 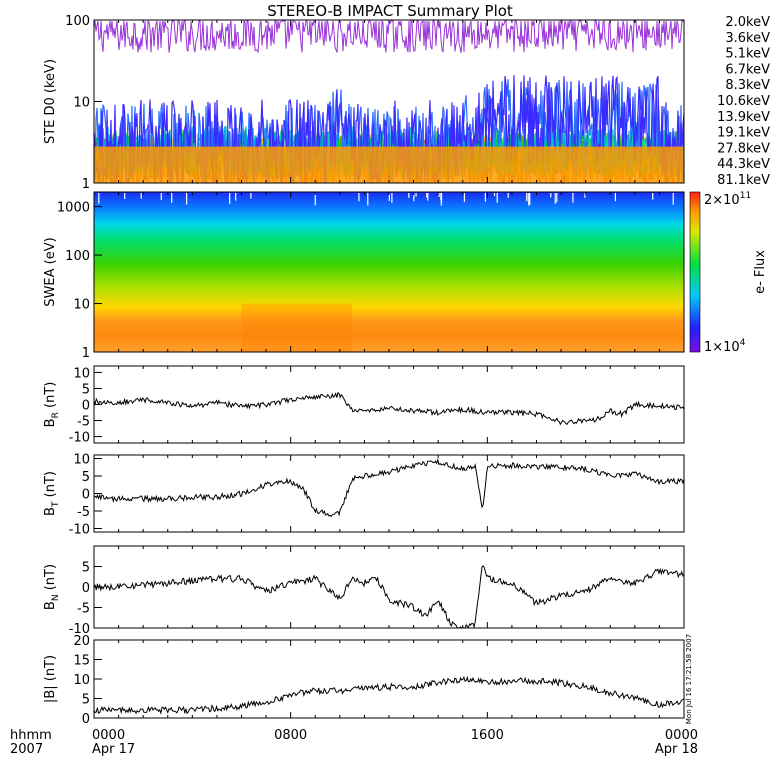 I want to click on ste-ylabel: STE D0 (keV), so click(x=50, y=101).